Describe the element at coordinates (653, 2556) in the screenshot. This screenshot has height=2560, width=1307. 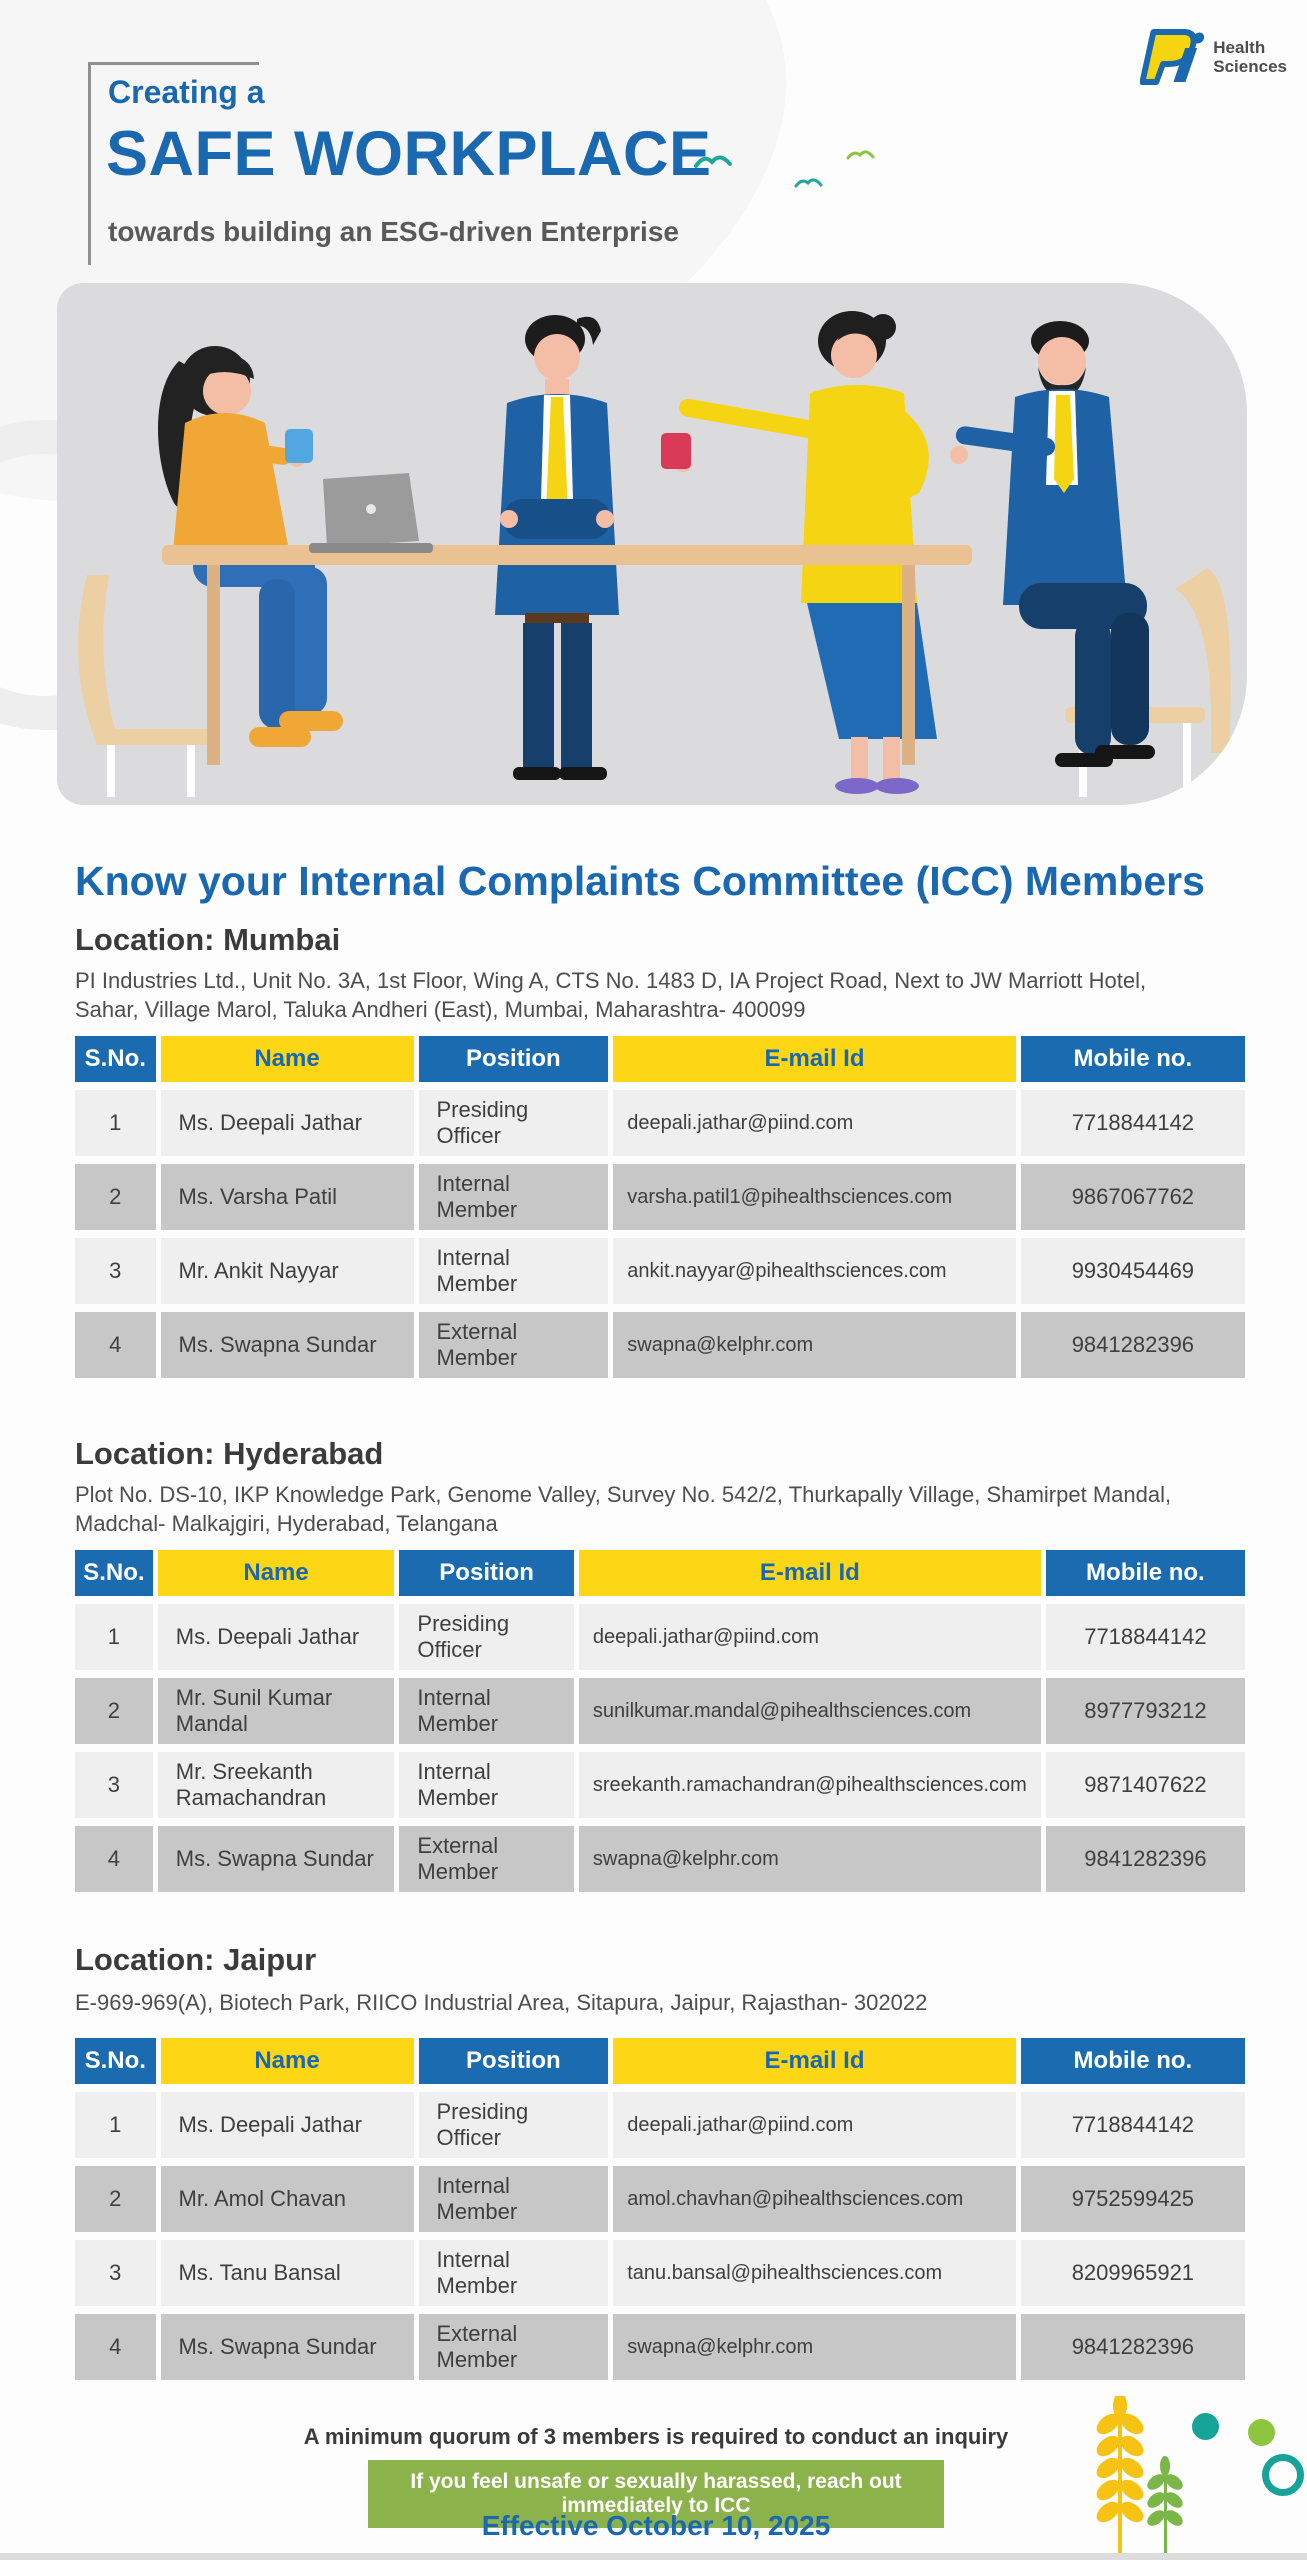
I see `bottom-strip` at that location.